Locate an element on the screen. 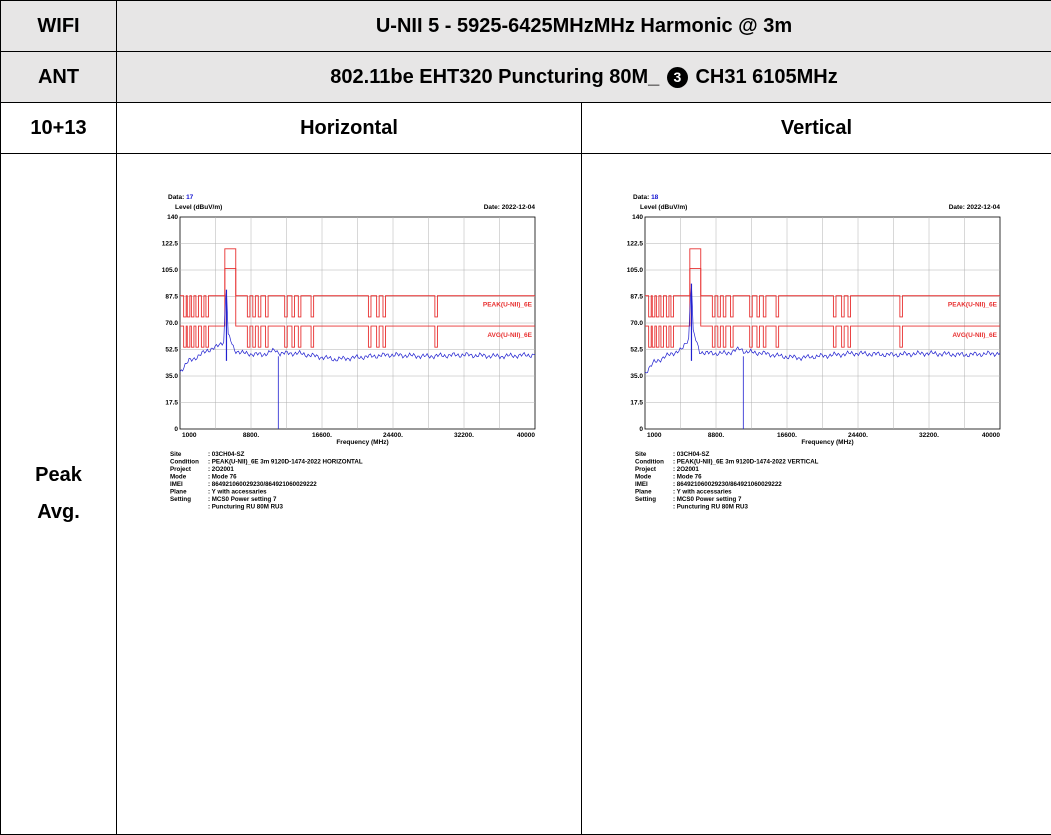  data-number-label: Data: 17 is located at coordinates (181, 197).